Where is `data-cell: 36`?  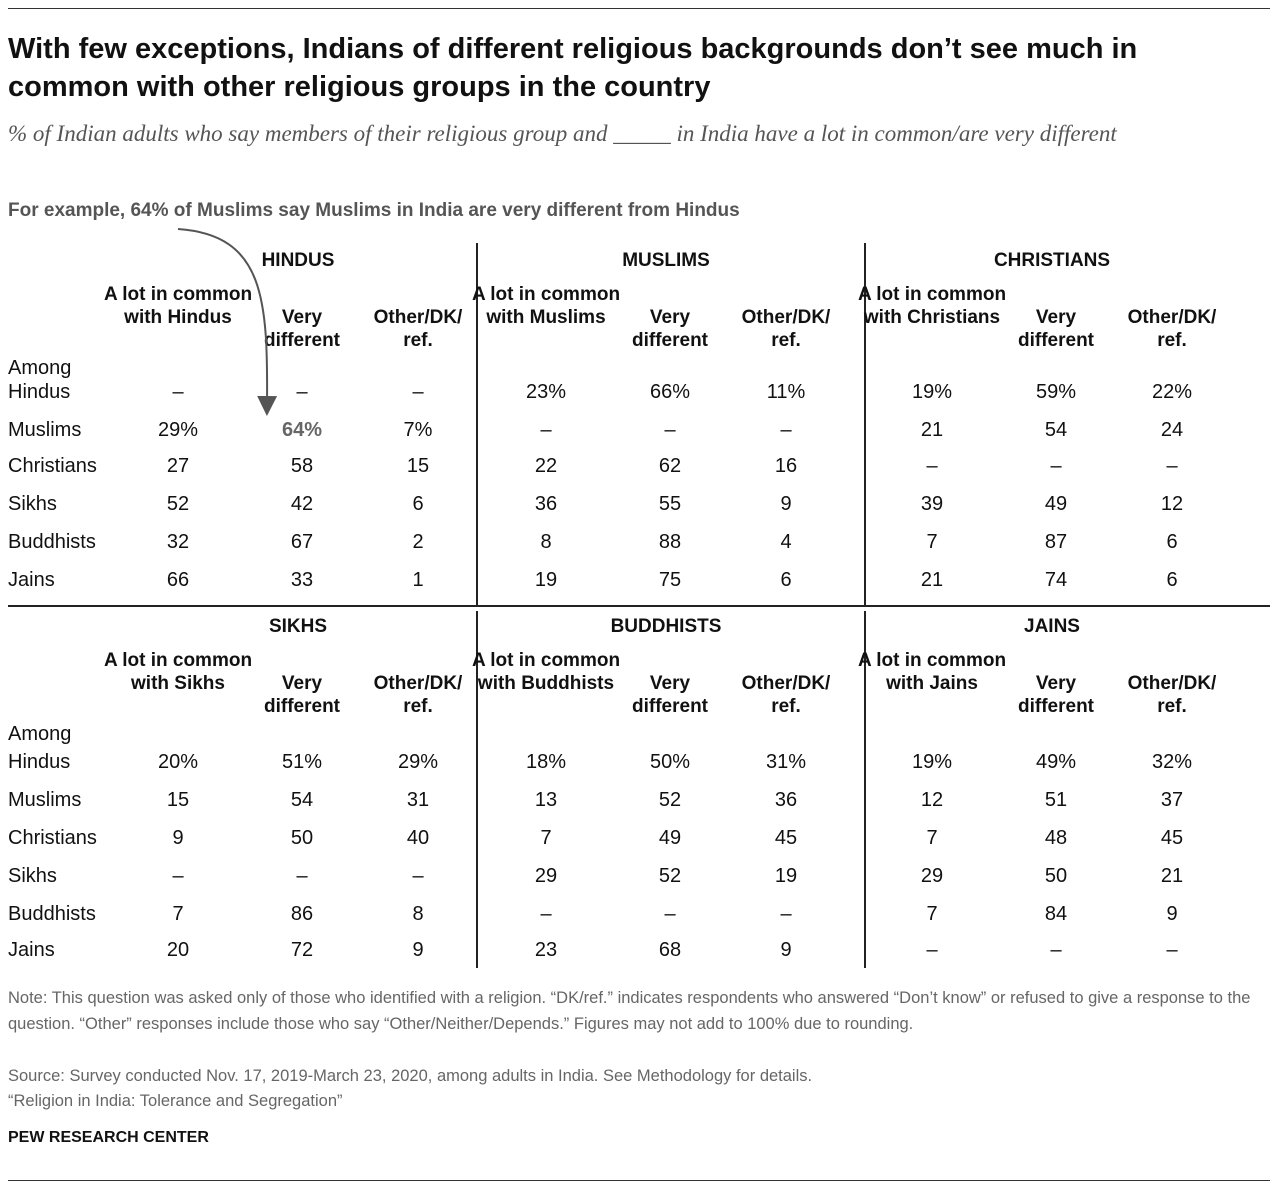
data-cell: 36 is located at coordinates (546, 504).